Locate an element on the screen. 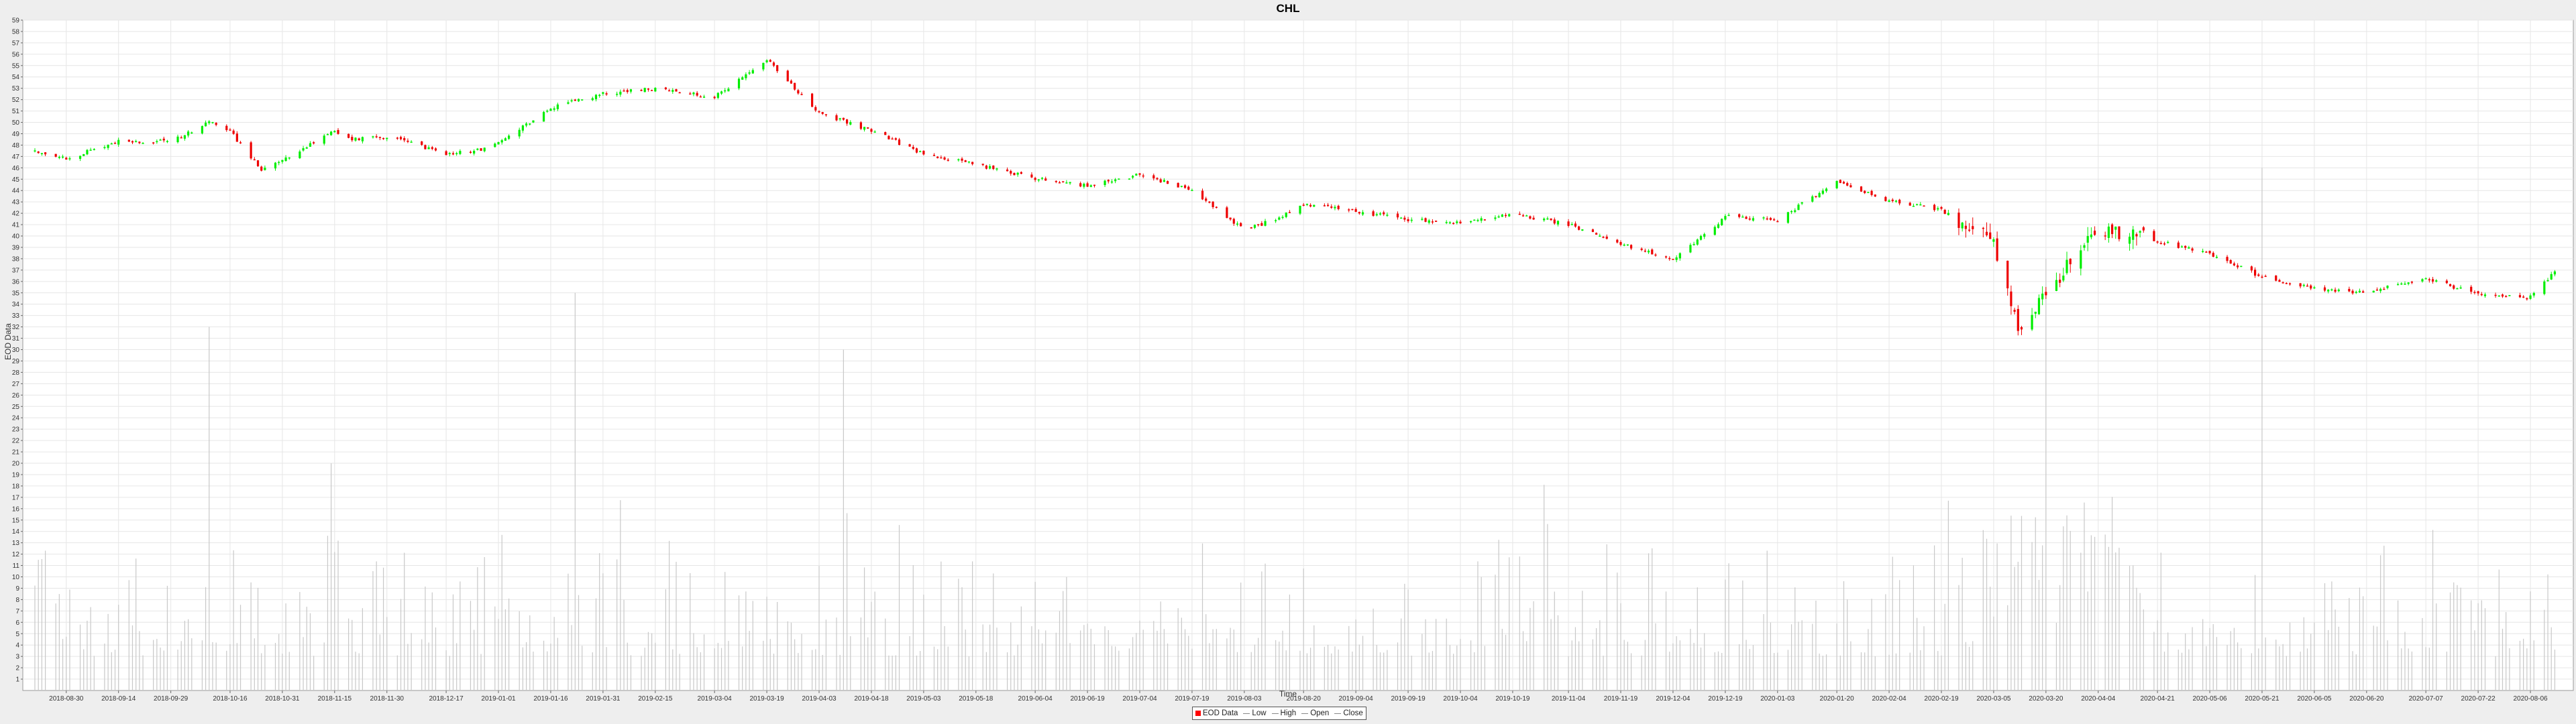 The height and width of the screenshot is (724, 2576). x-tick-label: 2020-07-07 is located at coordinates (2426, 699).